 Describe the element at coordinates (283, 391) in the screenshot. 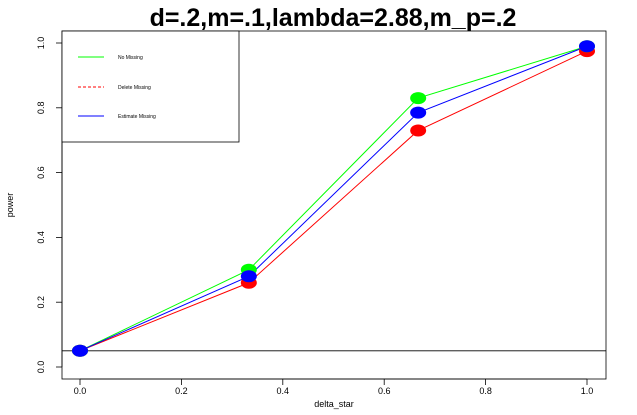

I see `x-tick-label: 0.4` at that location.